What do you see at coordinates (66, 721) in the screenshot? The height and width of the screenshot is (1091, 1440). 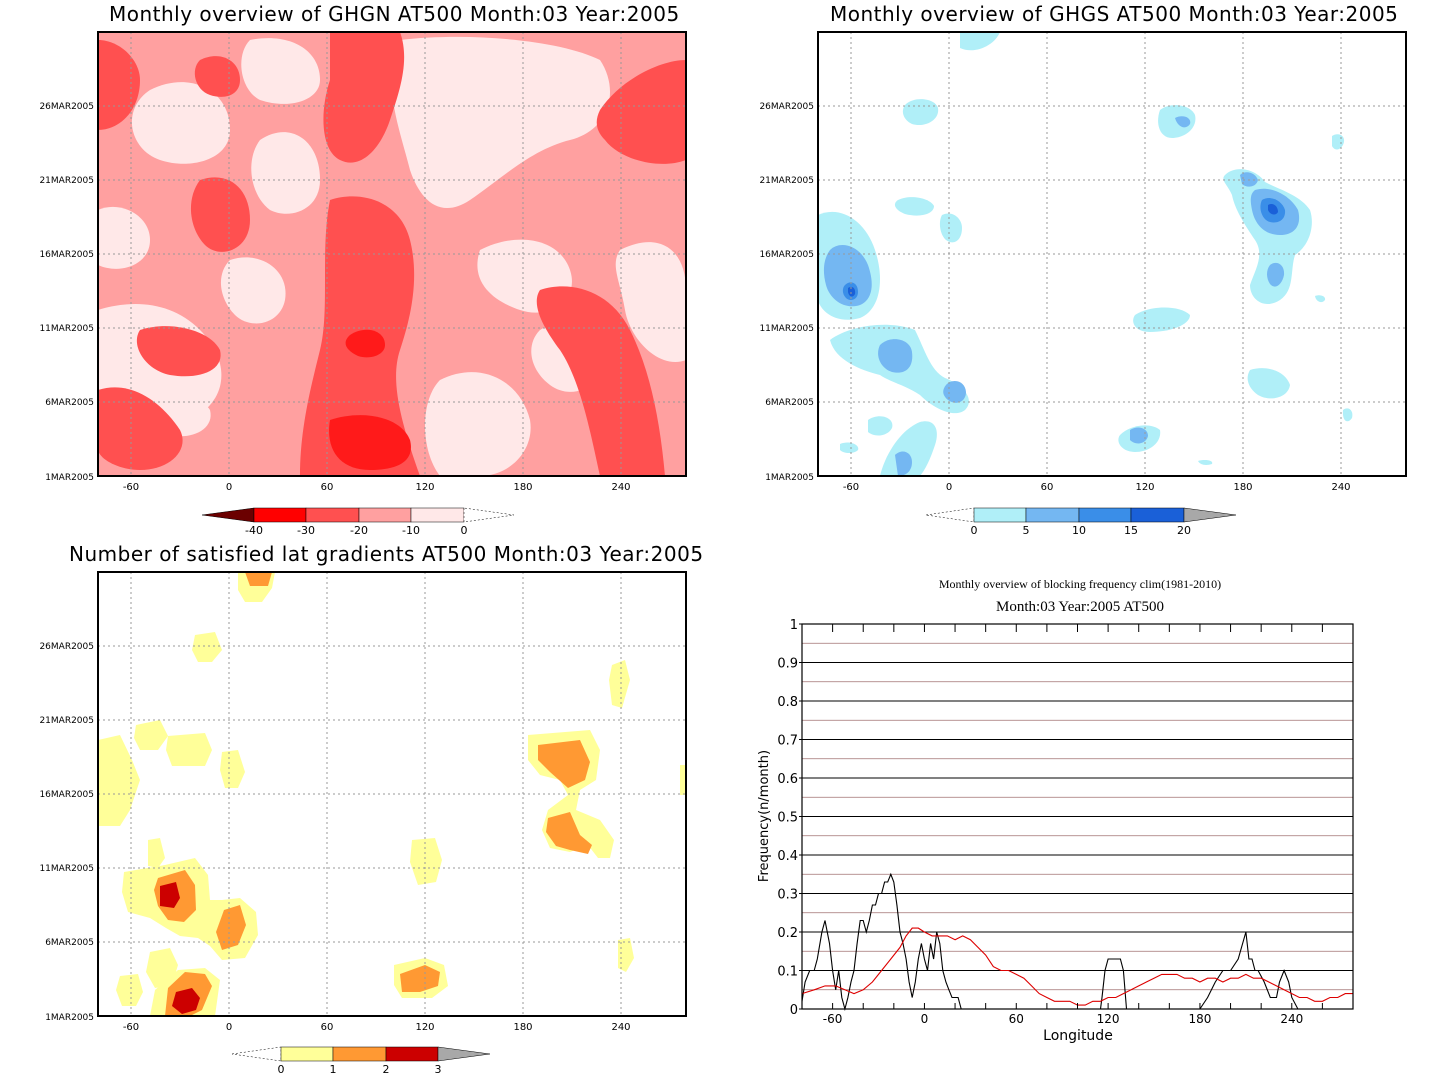 I see `lat-gradients-ytick-1: 21MAR2005` at bounding box center [66, 721].